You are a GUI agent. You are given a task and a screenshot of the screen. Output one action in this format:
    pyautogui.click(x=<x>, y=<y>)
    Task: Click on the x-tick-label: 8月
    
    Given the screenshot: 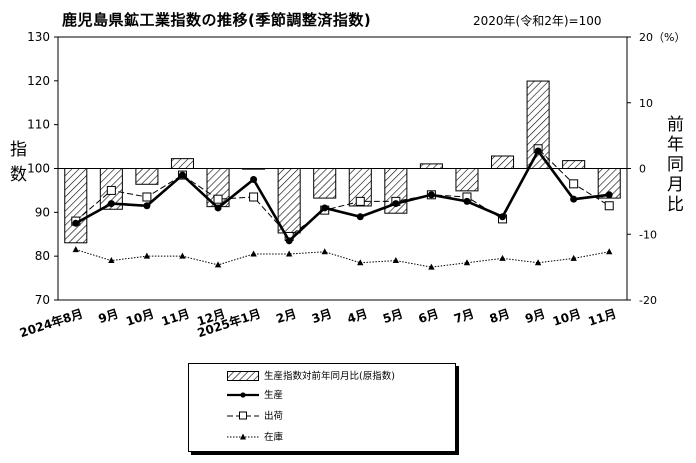 What is the action you would take?
    pyautogui.click(x=500, y=317)
    